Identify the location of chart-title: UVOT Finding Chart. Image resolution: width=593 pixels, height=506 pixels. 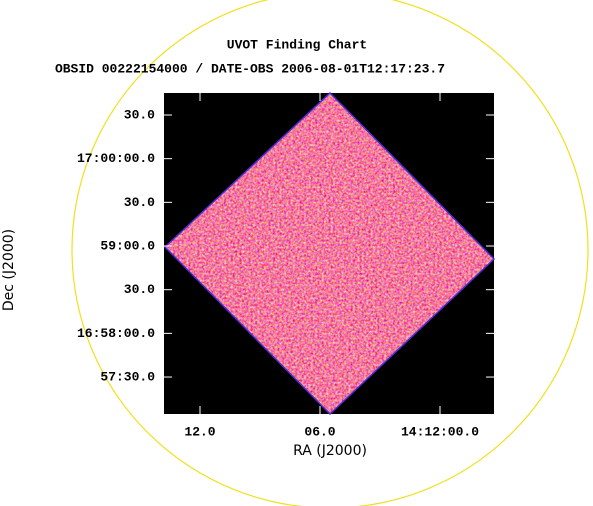
(297, 44).